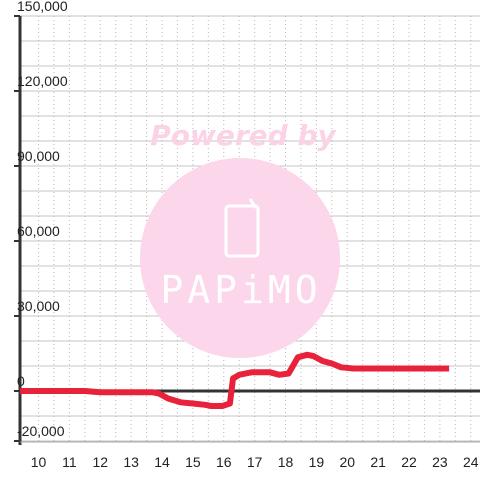 This screenshot has height=480, width=480. What do you see at coordinates (42, 81) in the screenshot?
I see `y-tick-label: 120,000` at bounding box center [42, 81].